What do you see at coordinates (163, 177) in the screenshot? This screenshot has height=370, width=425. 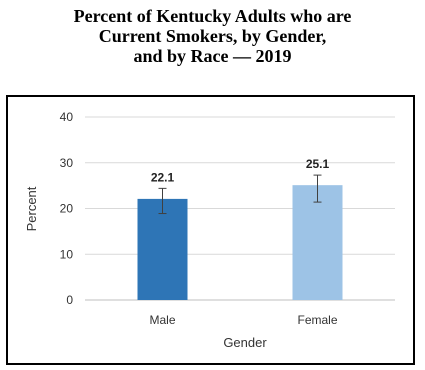 I see `data-label-male: 22.1` at bounding box center [163, 177].